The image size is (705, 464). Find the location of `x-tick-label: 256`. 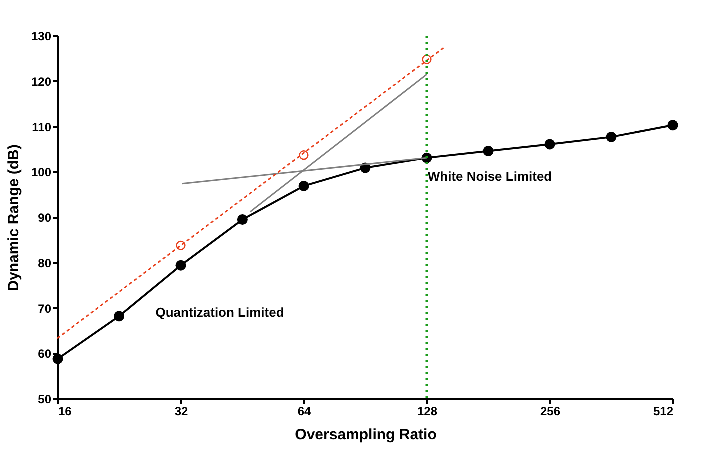

x-tick-label: 256 is located at coordinates (550, 411).